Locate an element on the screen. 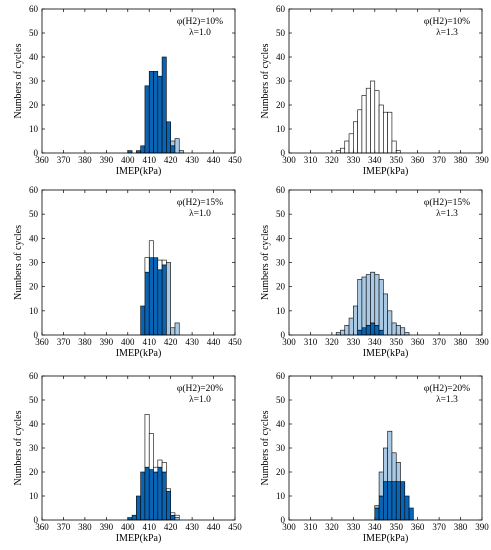  x-tick-label: 340 is located at coordinates (375, 160).